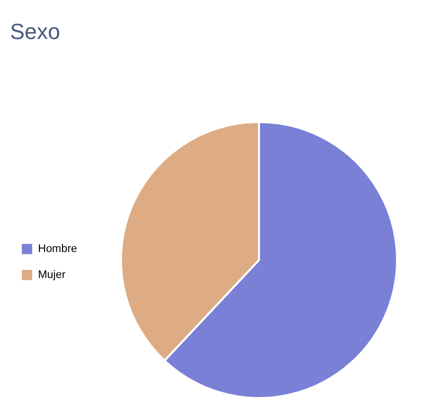 Image resolution: width=434 pixels, height=411 pixels. Describe the element at coordinates (58, 249) in the screenshot. I see `legend-label: Hombre` at that location.